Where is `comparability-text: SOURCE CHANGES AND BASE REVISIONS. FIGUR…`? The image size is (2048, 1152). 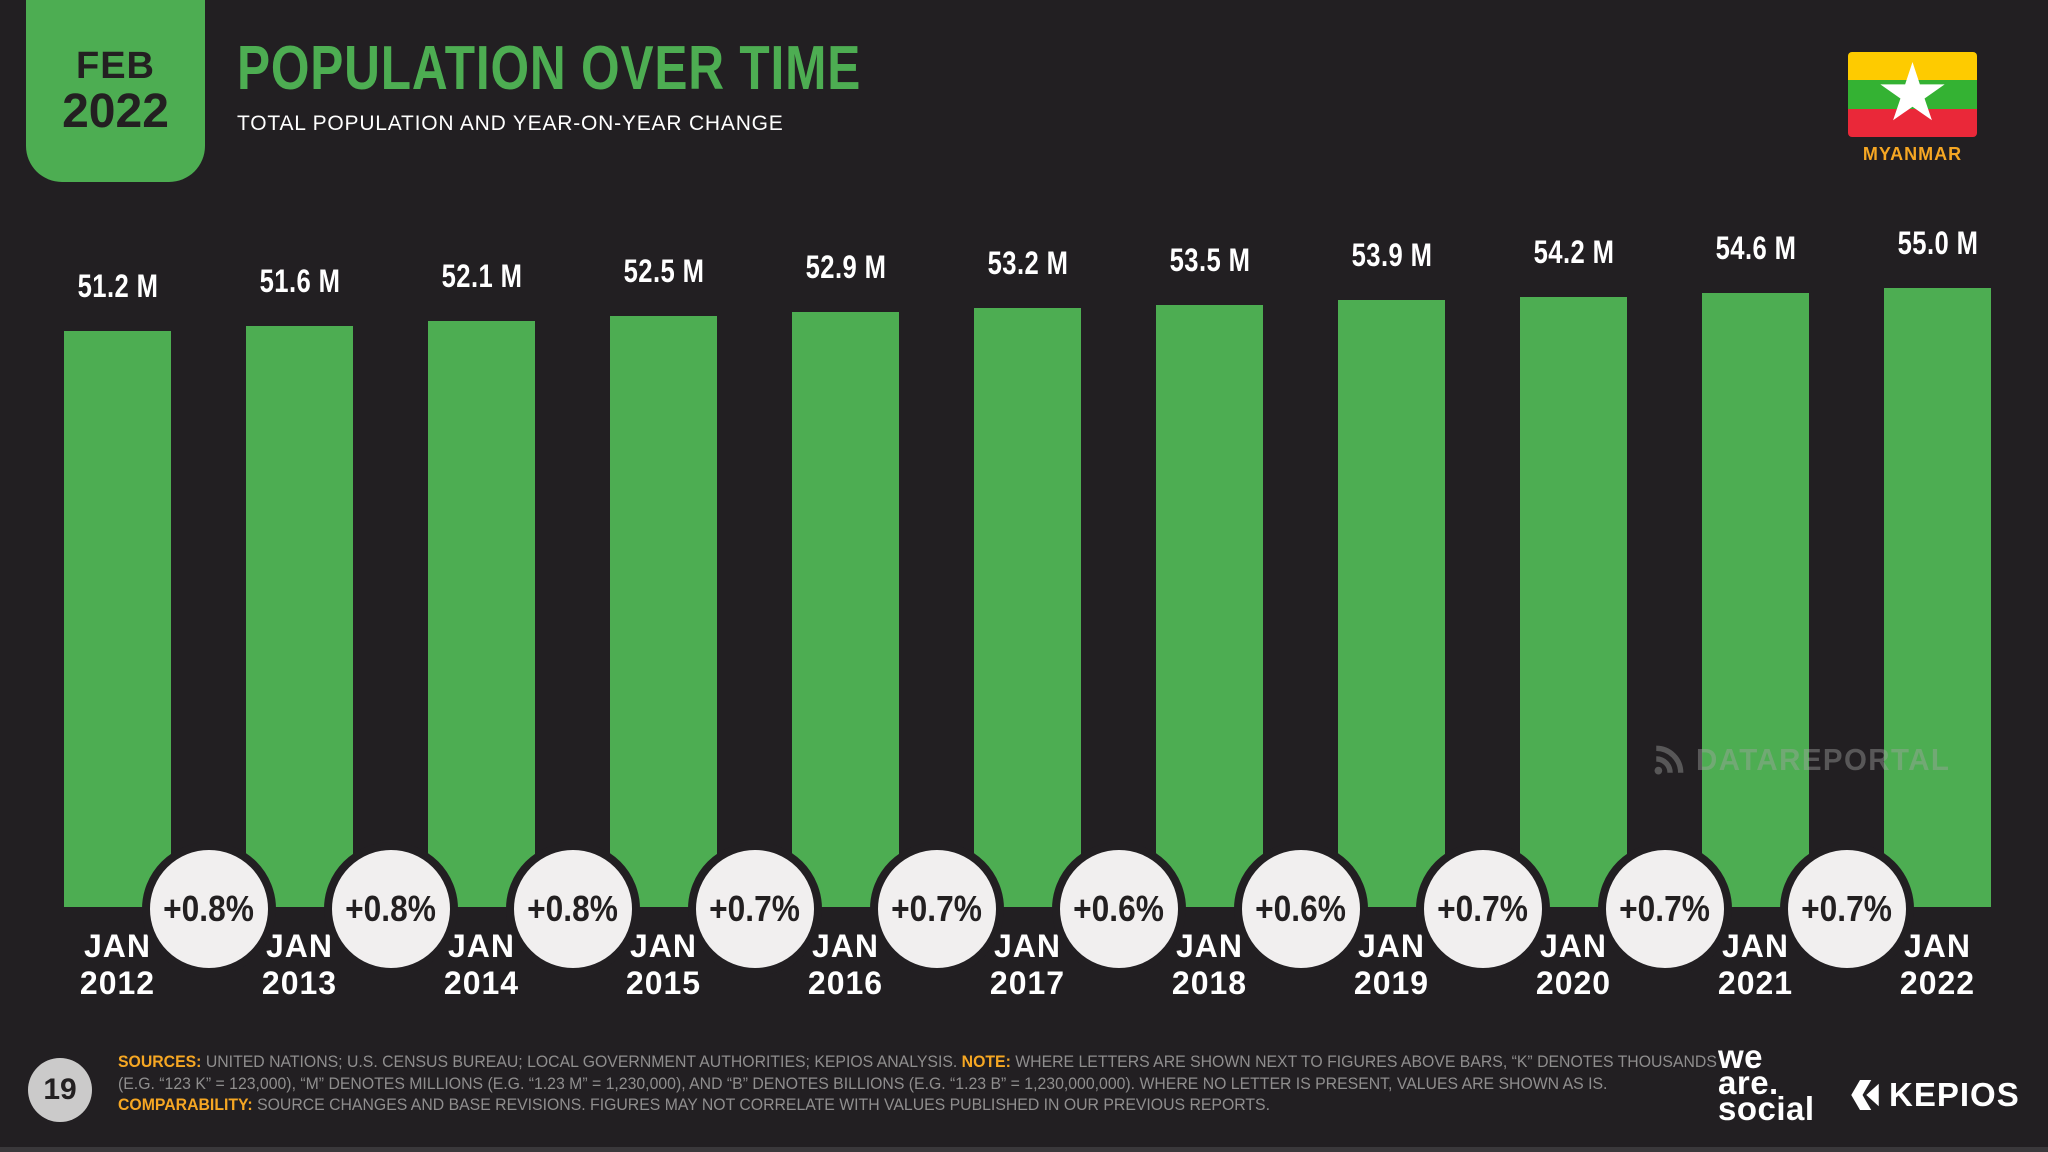 comparability-text: SOURCE CHANGES AND BASE REVISIONS. FIGUR… is located at coordinates (761, 1104).